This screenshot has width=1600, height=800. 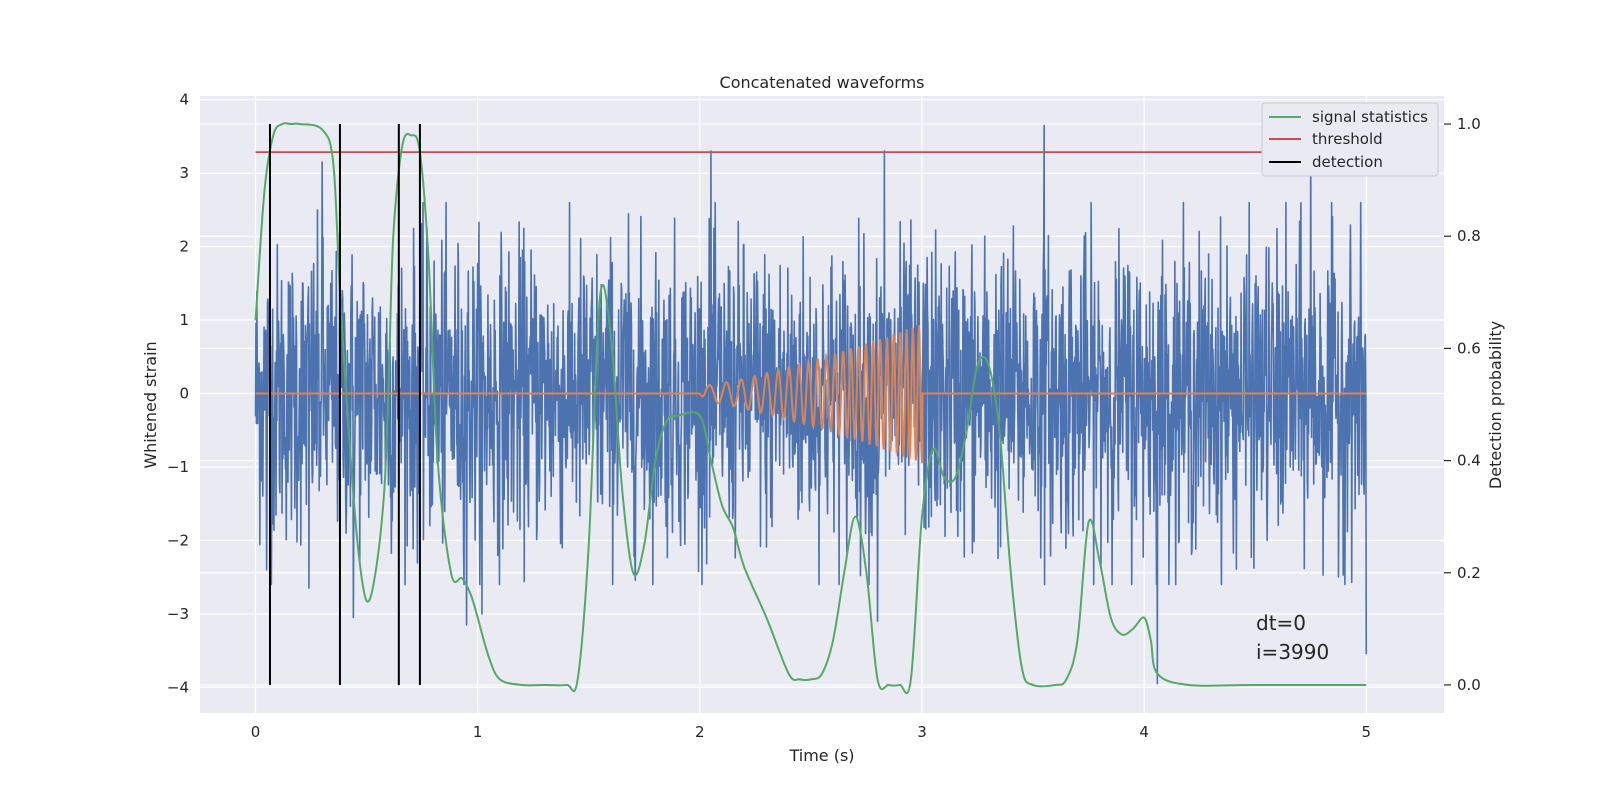 I want to click on y-axis-label: Whitened strain, so click(x=150, y=404).